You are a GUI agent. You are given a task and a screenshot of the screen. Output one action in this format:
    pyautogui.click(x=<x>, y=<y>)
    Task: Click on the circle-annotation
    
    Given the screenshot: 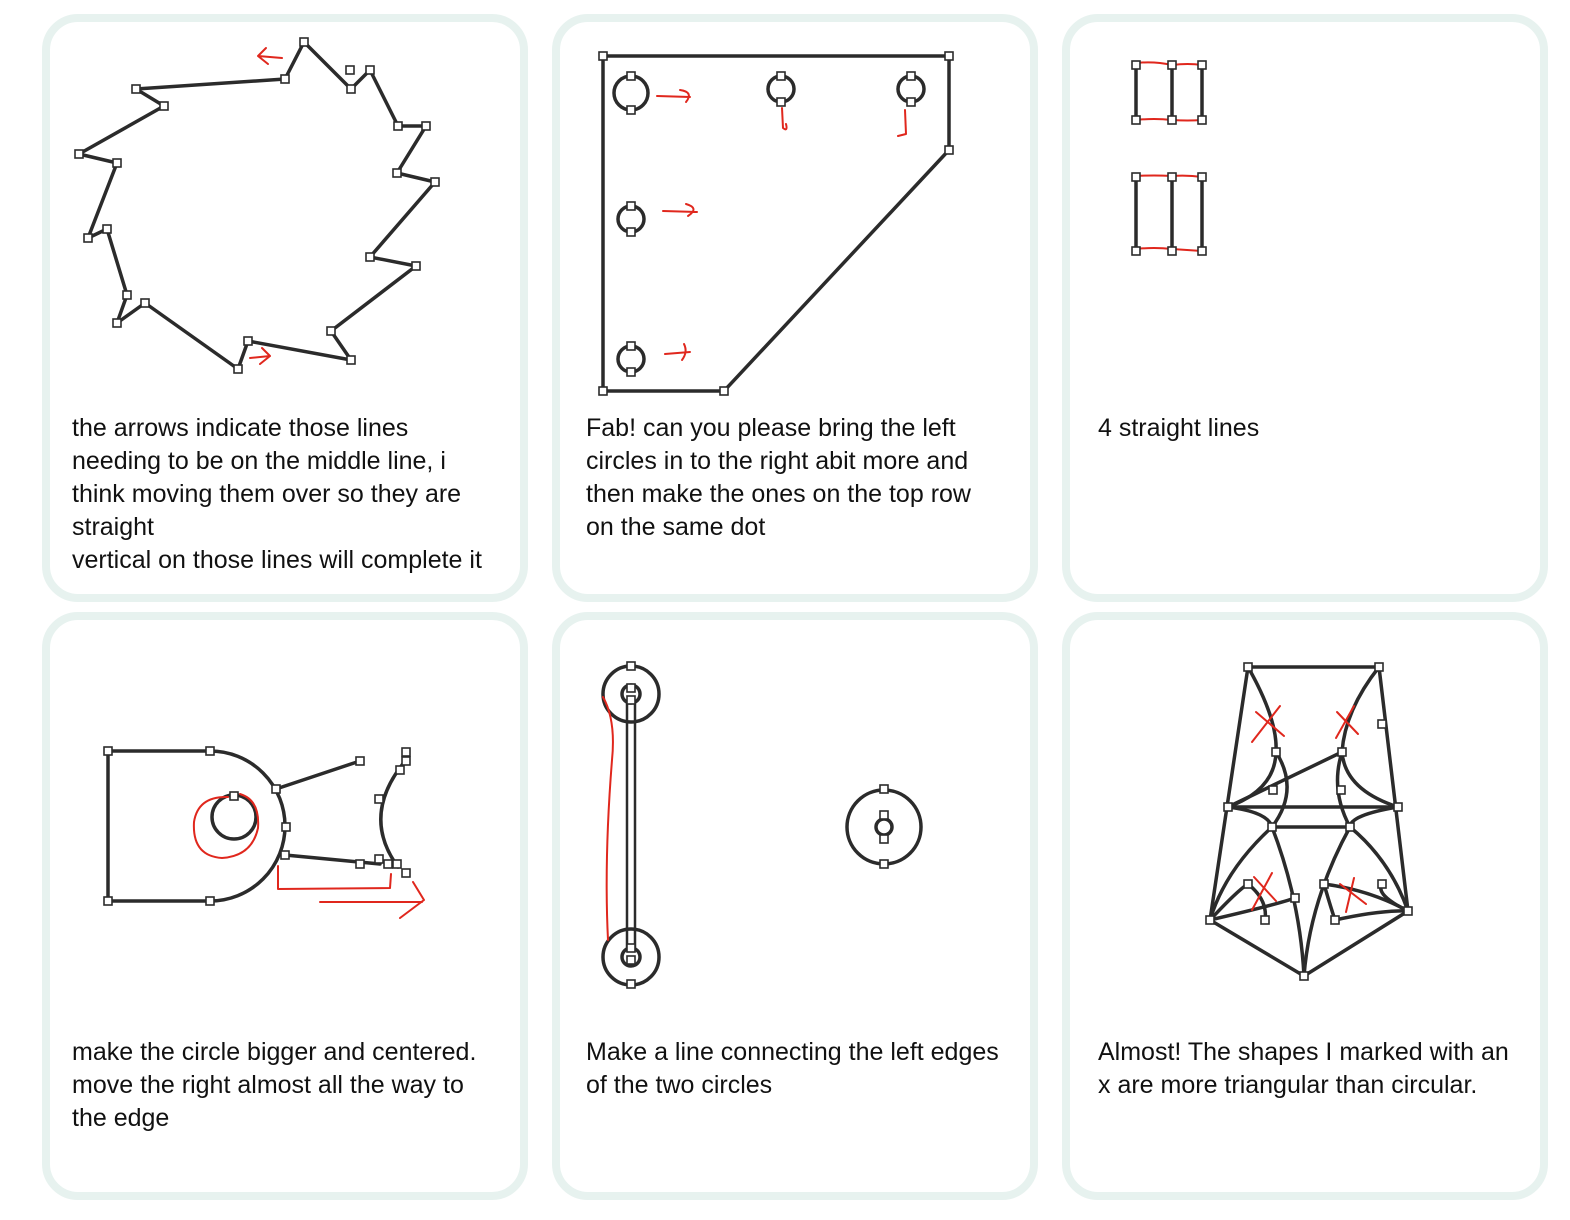 What is the action you would take?
    pyautogui.click(x=226, y=826)
    